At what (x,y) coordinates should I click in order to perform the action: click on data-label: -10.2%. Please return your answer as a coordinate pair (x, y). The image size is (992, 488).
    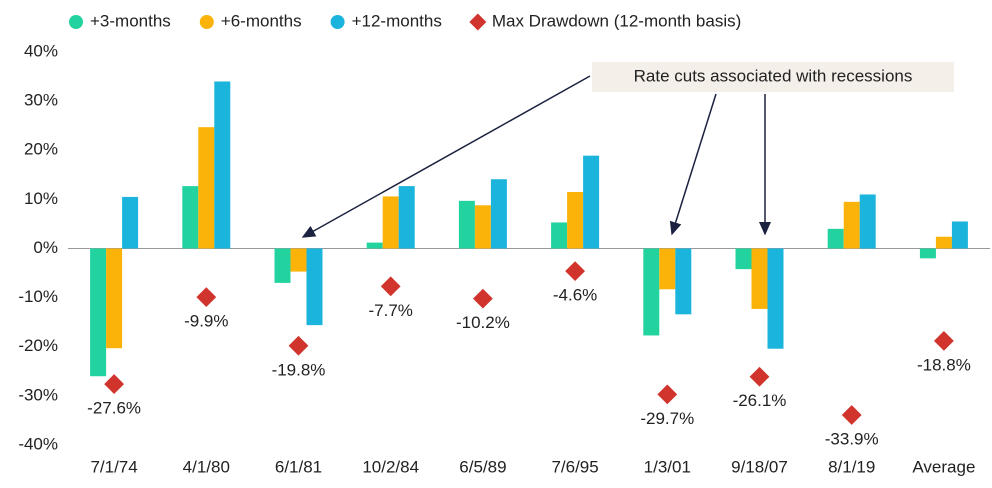
    Looking at the image, I should click on (483, 322).